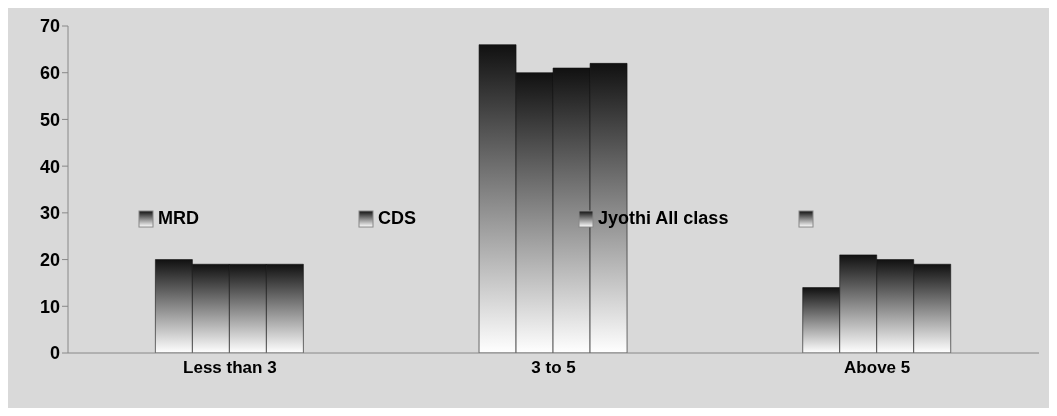 Image resolution: width=1057 pixels, height=416 pixels. I want to click on legend-label: Jyothi All class, so click(663, 218).